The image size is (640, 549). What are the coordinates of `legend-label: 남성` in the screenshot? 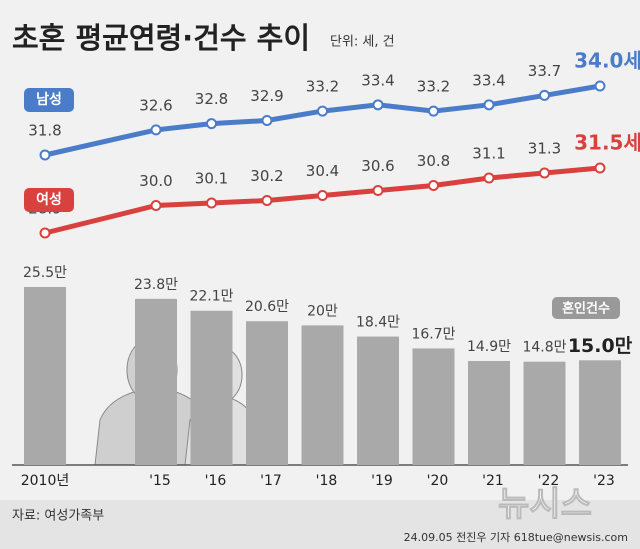 It's located at (49, 99).